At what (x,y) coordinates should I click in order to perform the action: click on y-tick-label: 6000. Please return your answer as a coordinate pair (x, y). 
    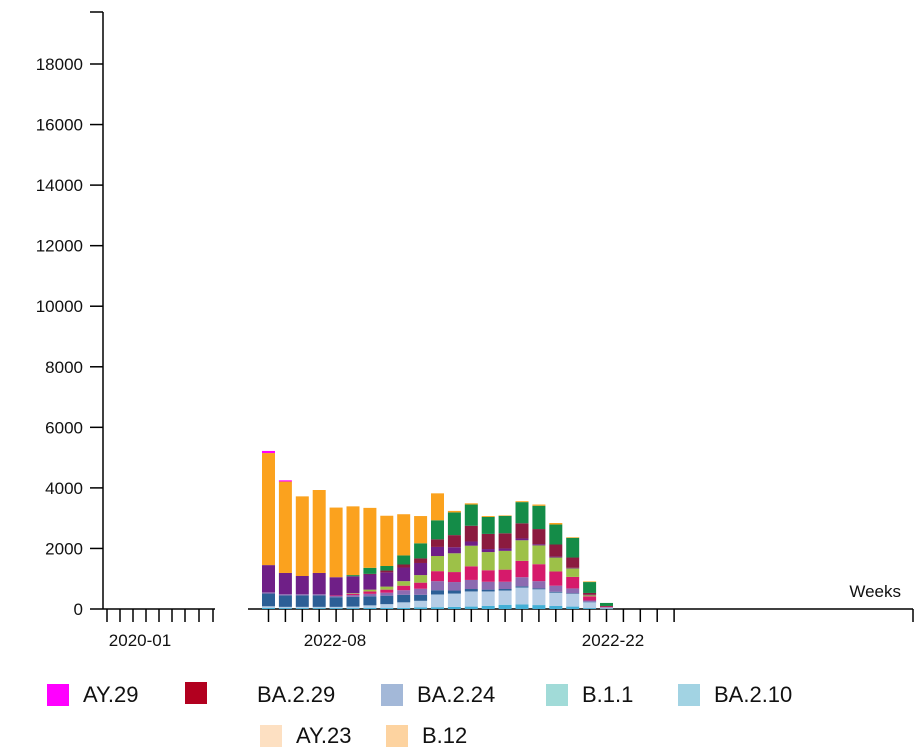
    Looking at the image, I should click on (64, 427).